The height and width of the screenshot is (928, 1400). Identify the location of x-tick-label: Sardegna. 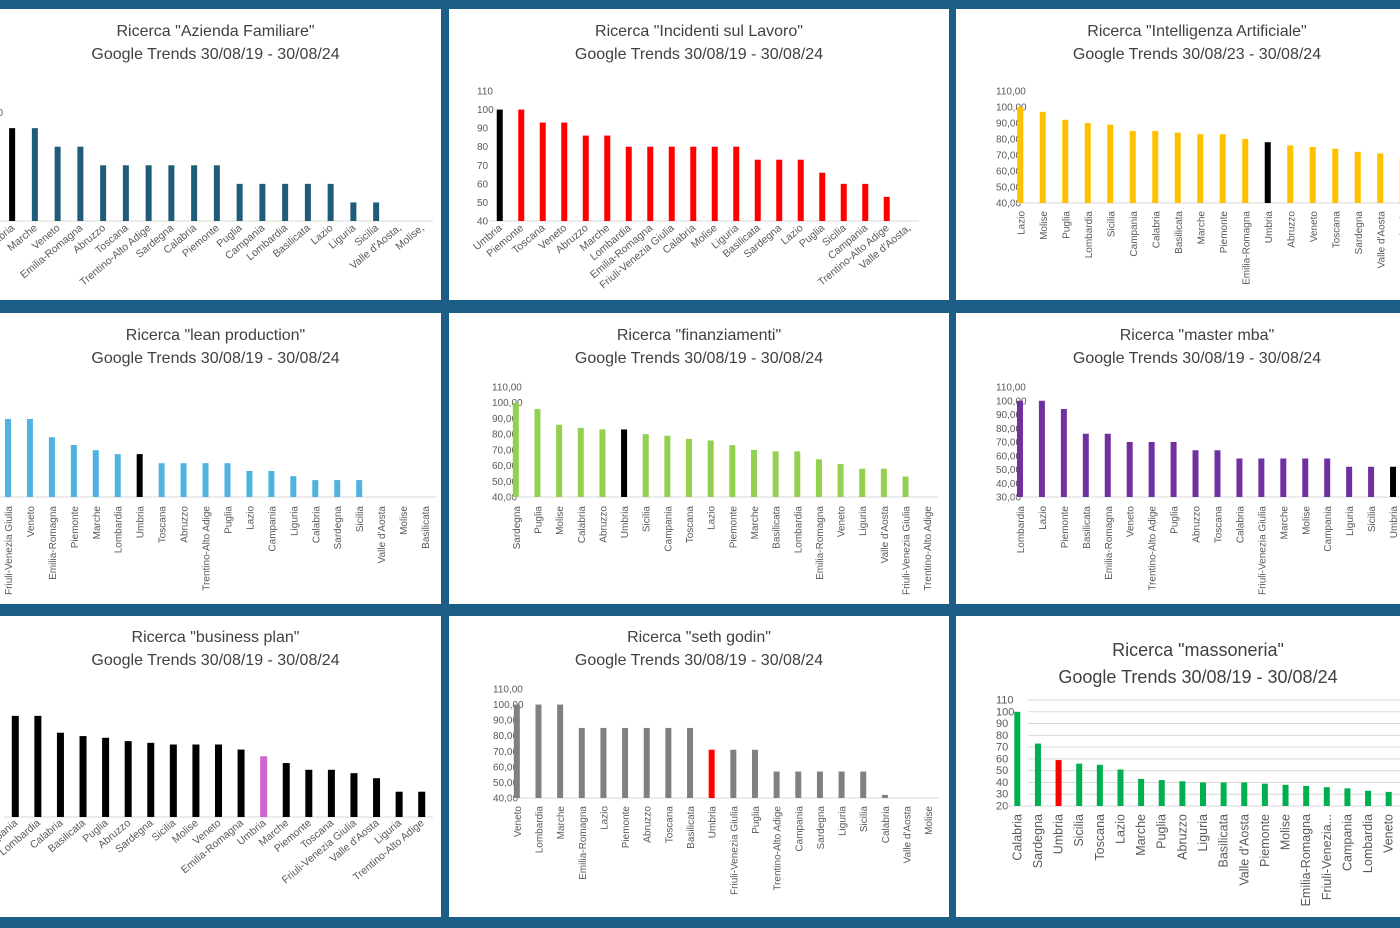
(1038, 841).